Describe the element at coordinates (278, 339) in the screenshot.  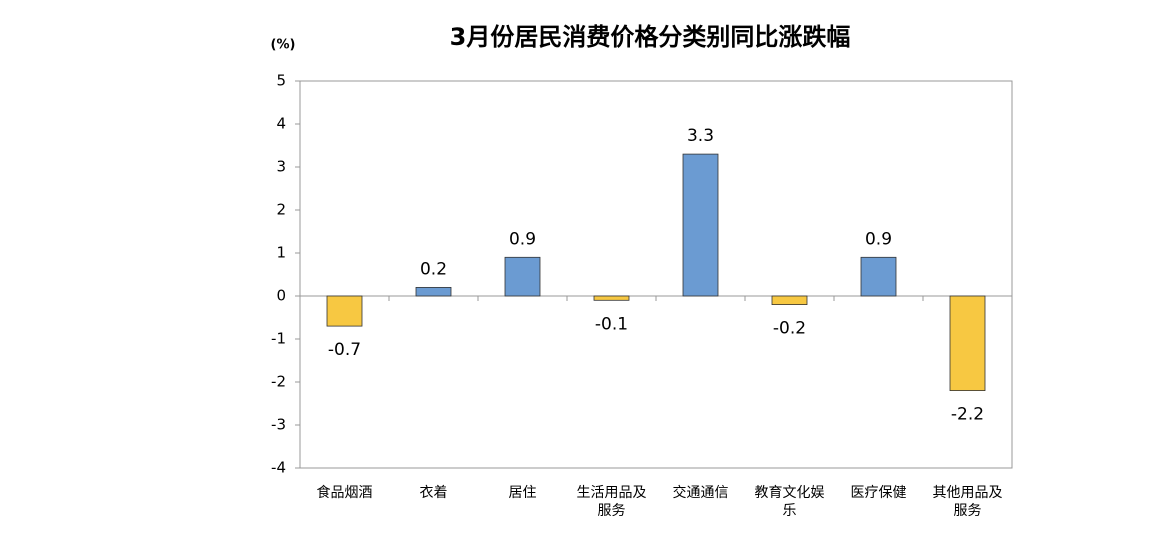
I see `y-tick-label: -1` at that location.